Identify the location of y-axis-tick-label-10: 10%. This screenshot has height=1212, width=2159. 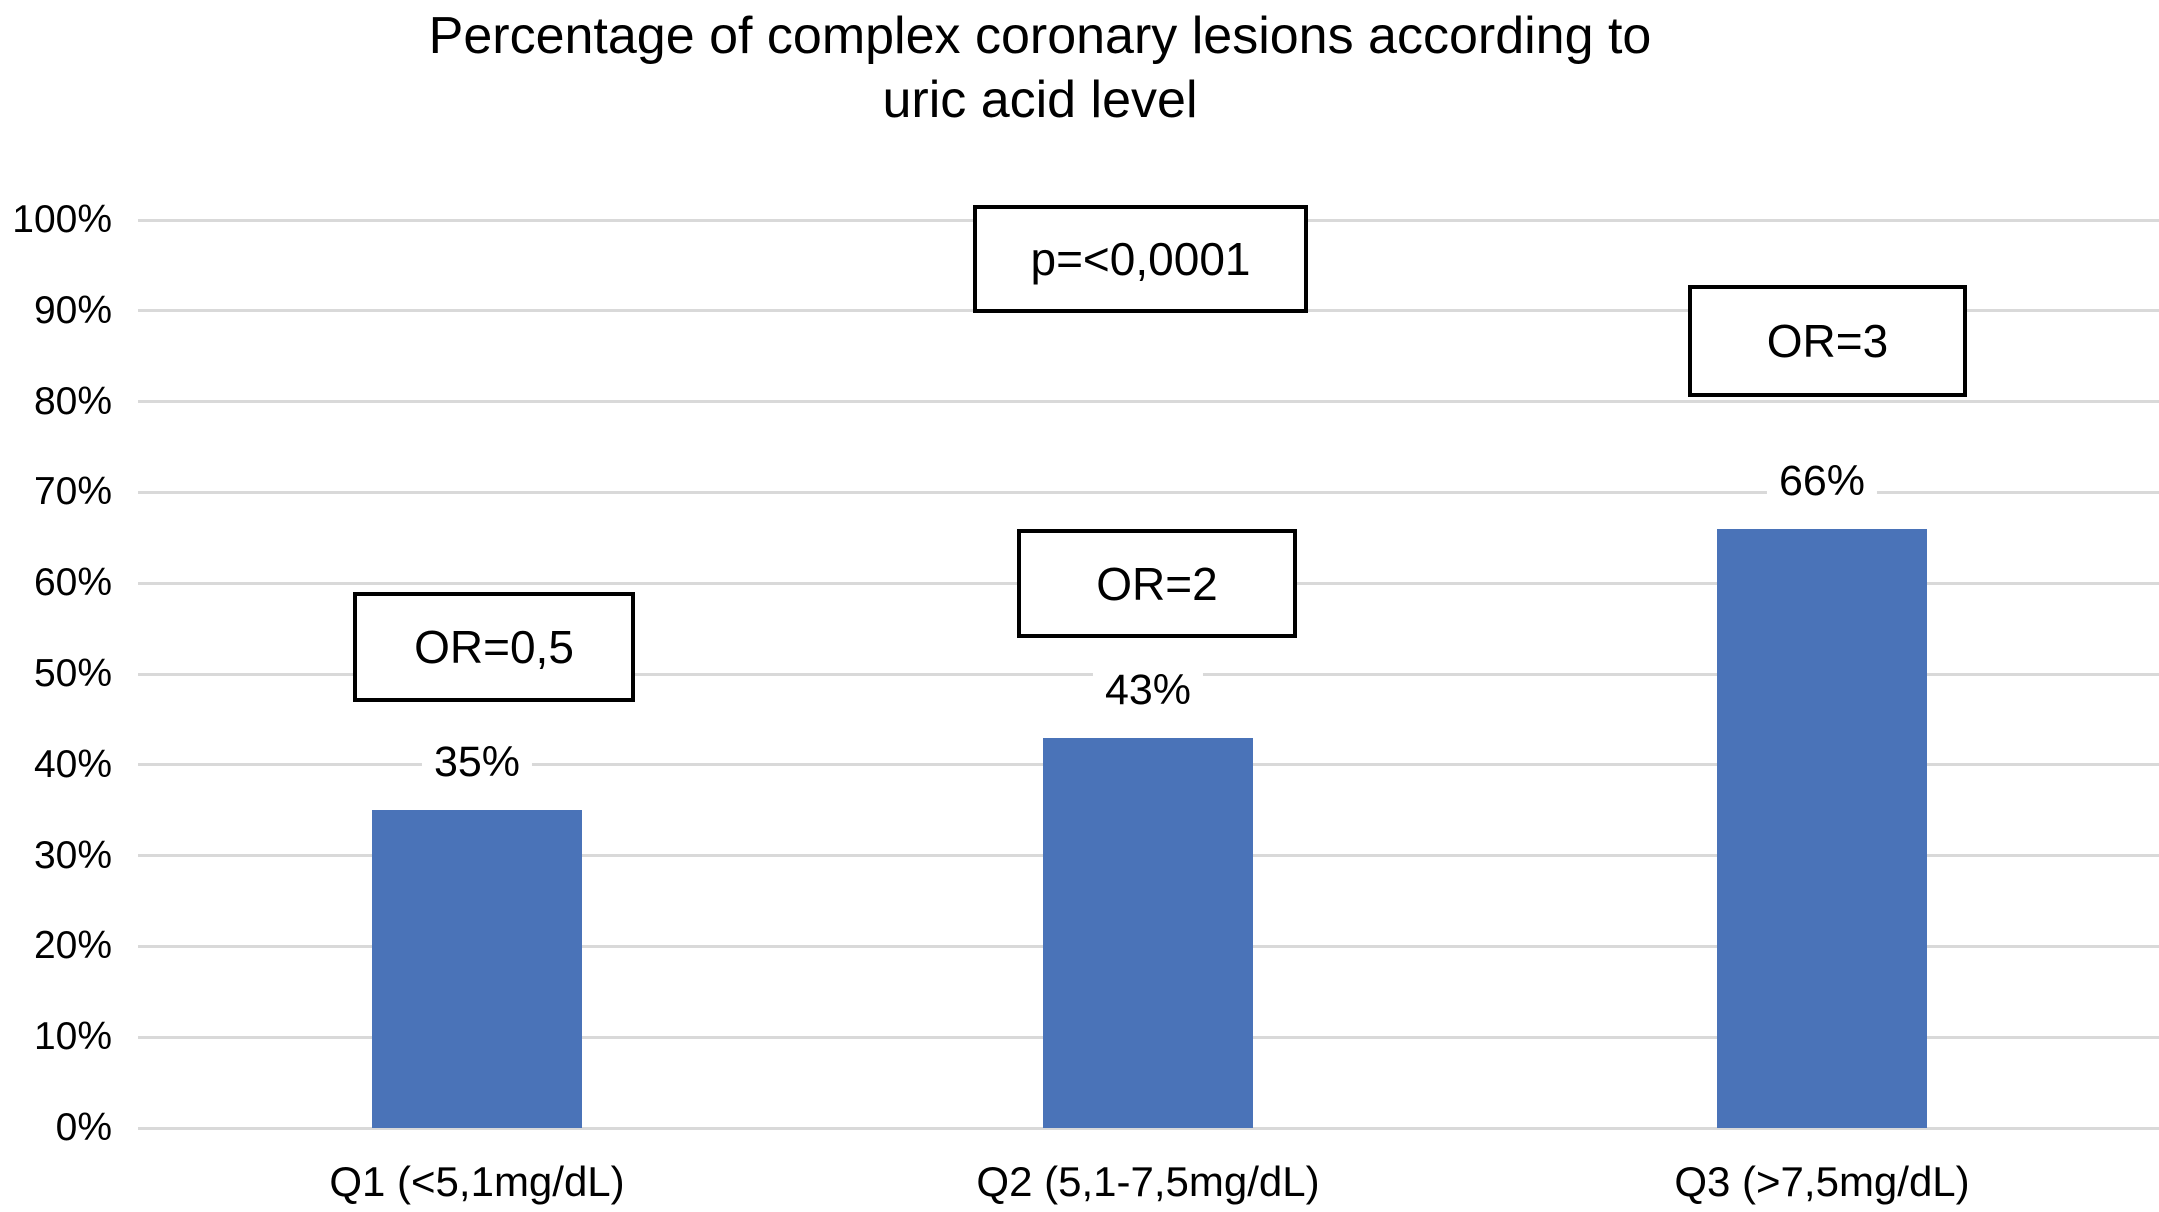
(72, 1037).